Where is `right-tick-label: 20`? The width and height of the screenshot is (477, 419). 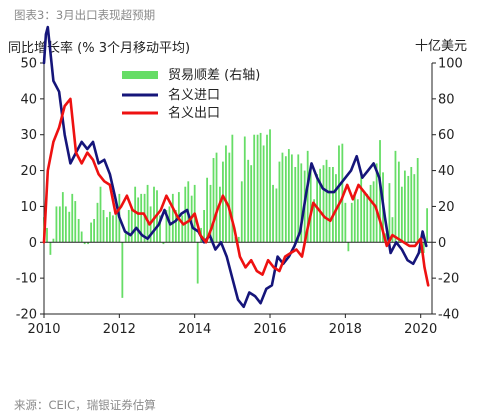 right-tick-label: 20 is located at coordinates (446, 207).